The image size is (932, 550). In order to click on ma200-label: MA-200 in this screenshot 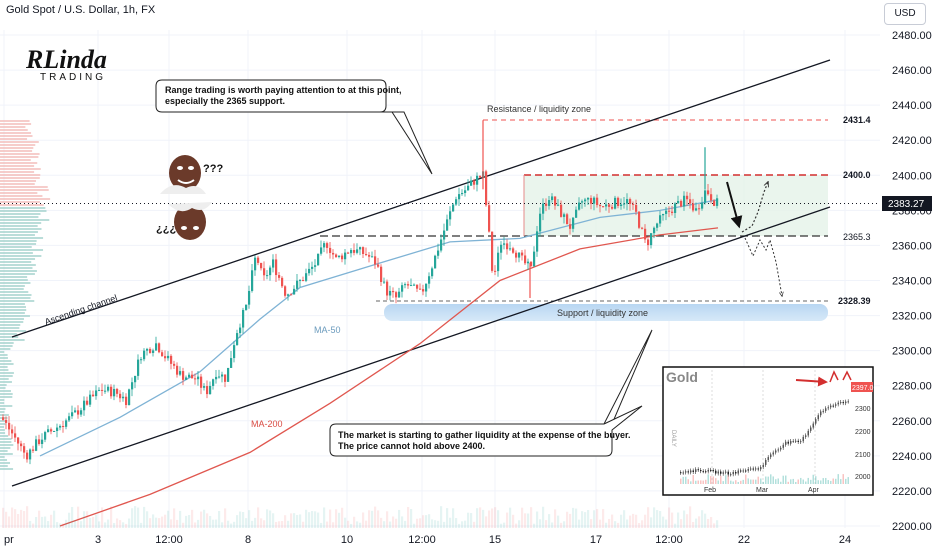, I will do `click(267, 424)`.